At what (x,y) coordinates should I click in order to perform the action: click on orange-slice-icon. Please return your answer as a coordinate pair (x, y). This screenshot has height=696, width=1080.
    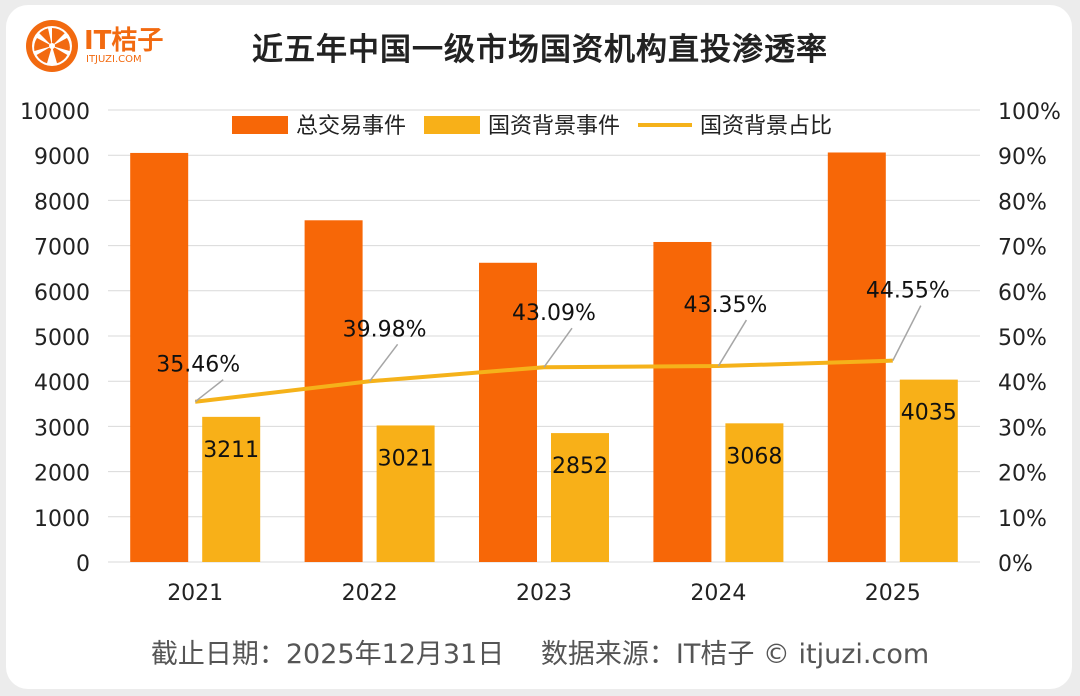
    Looking at the image, I should click on (52, 46).